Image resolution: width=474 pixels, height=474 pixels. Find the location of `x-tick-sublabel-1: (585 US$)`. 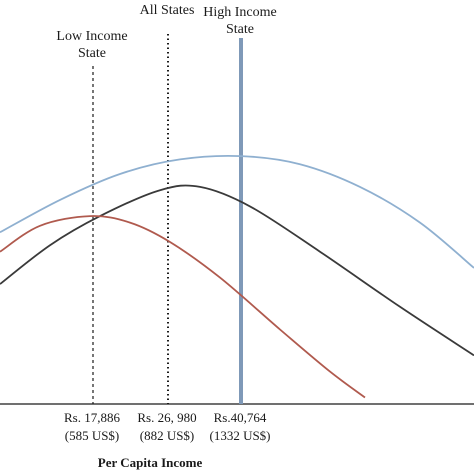

x-tick-sublabel-1: (585 US$) is located at coordinates (92, 435).